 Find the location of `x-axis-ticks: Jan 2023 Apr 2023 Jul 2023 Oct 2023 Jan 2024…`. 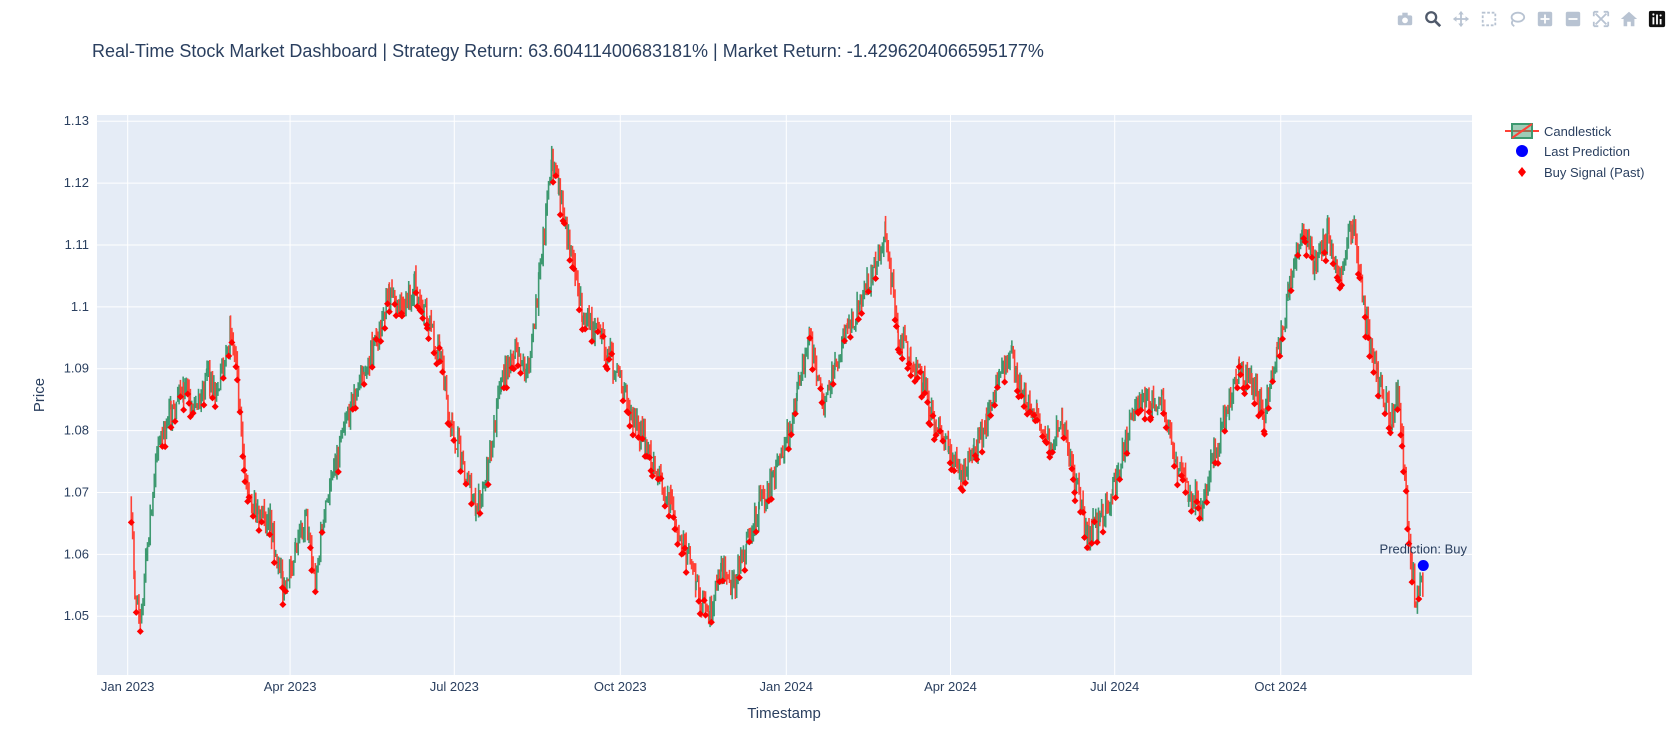

x-axis-ticks: Jan 2023 Apr 2023 Jul 2023 Oct 2023 Jan 2024… is located at coordinates (704, 686).